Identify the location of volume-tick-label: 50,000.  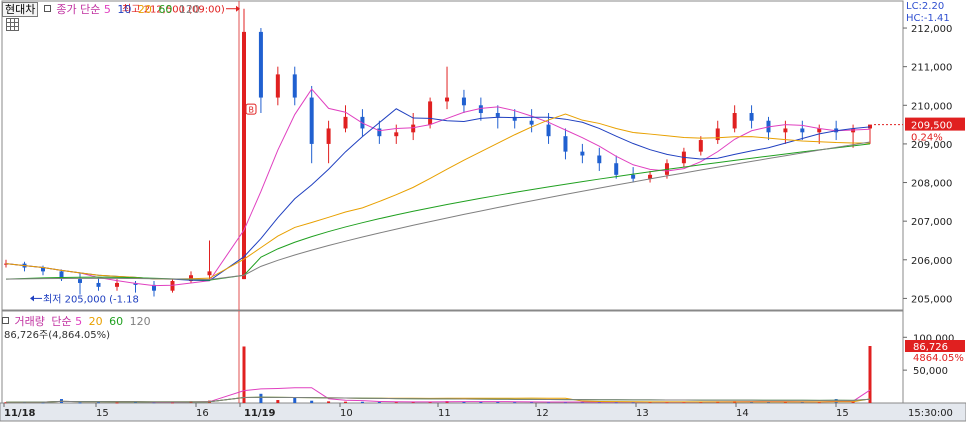
(930, 371).